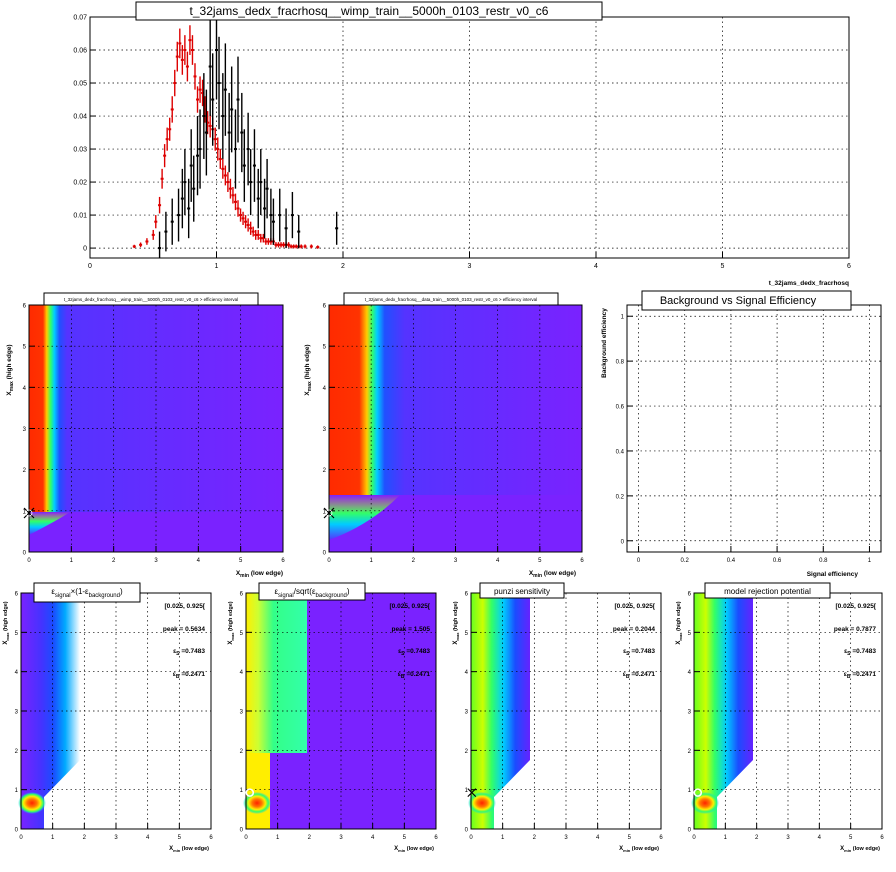 The width and height of the screenshot is (896, 872). What do you see at coordinates (467, 634) in the screenshot?
I see `b3-ytick-label: 5` at bounding box center [467, 634].